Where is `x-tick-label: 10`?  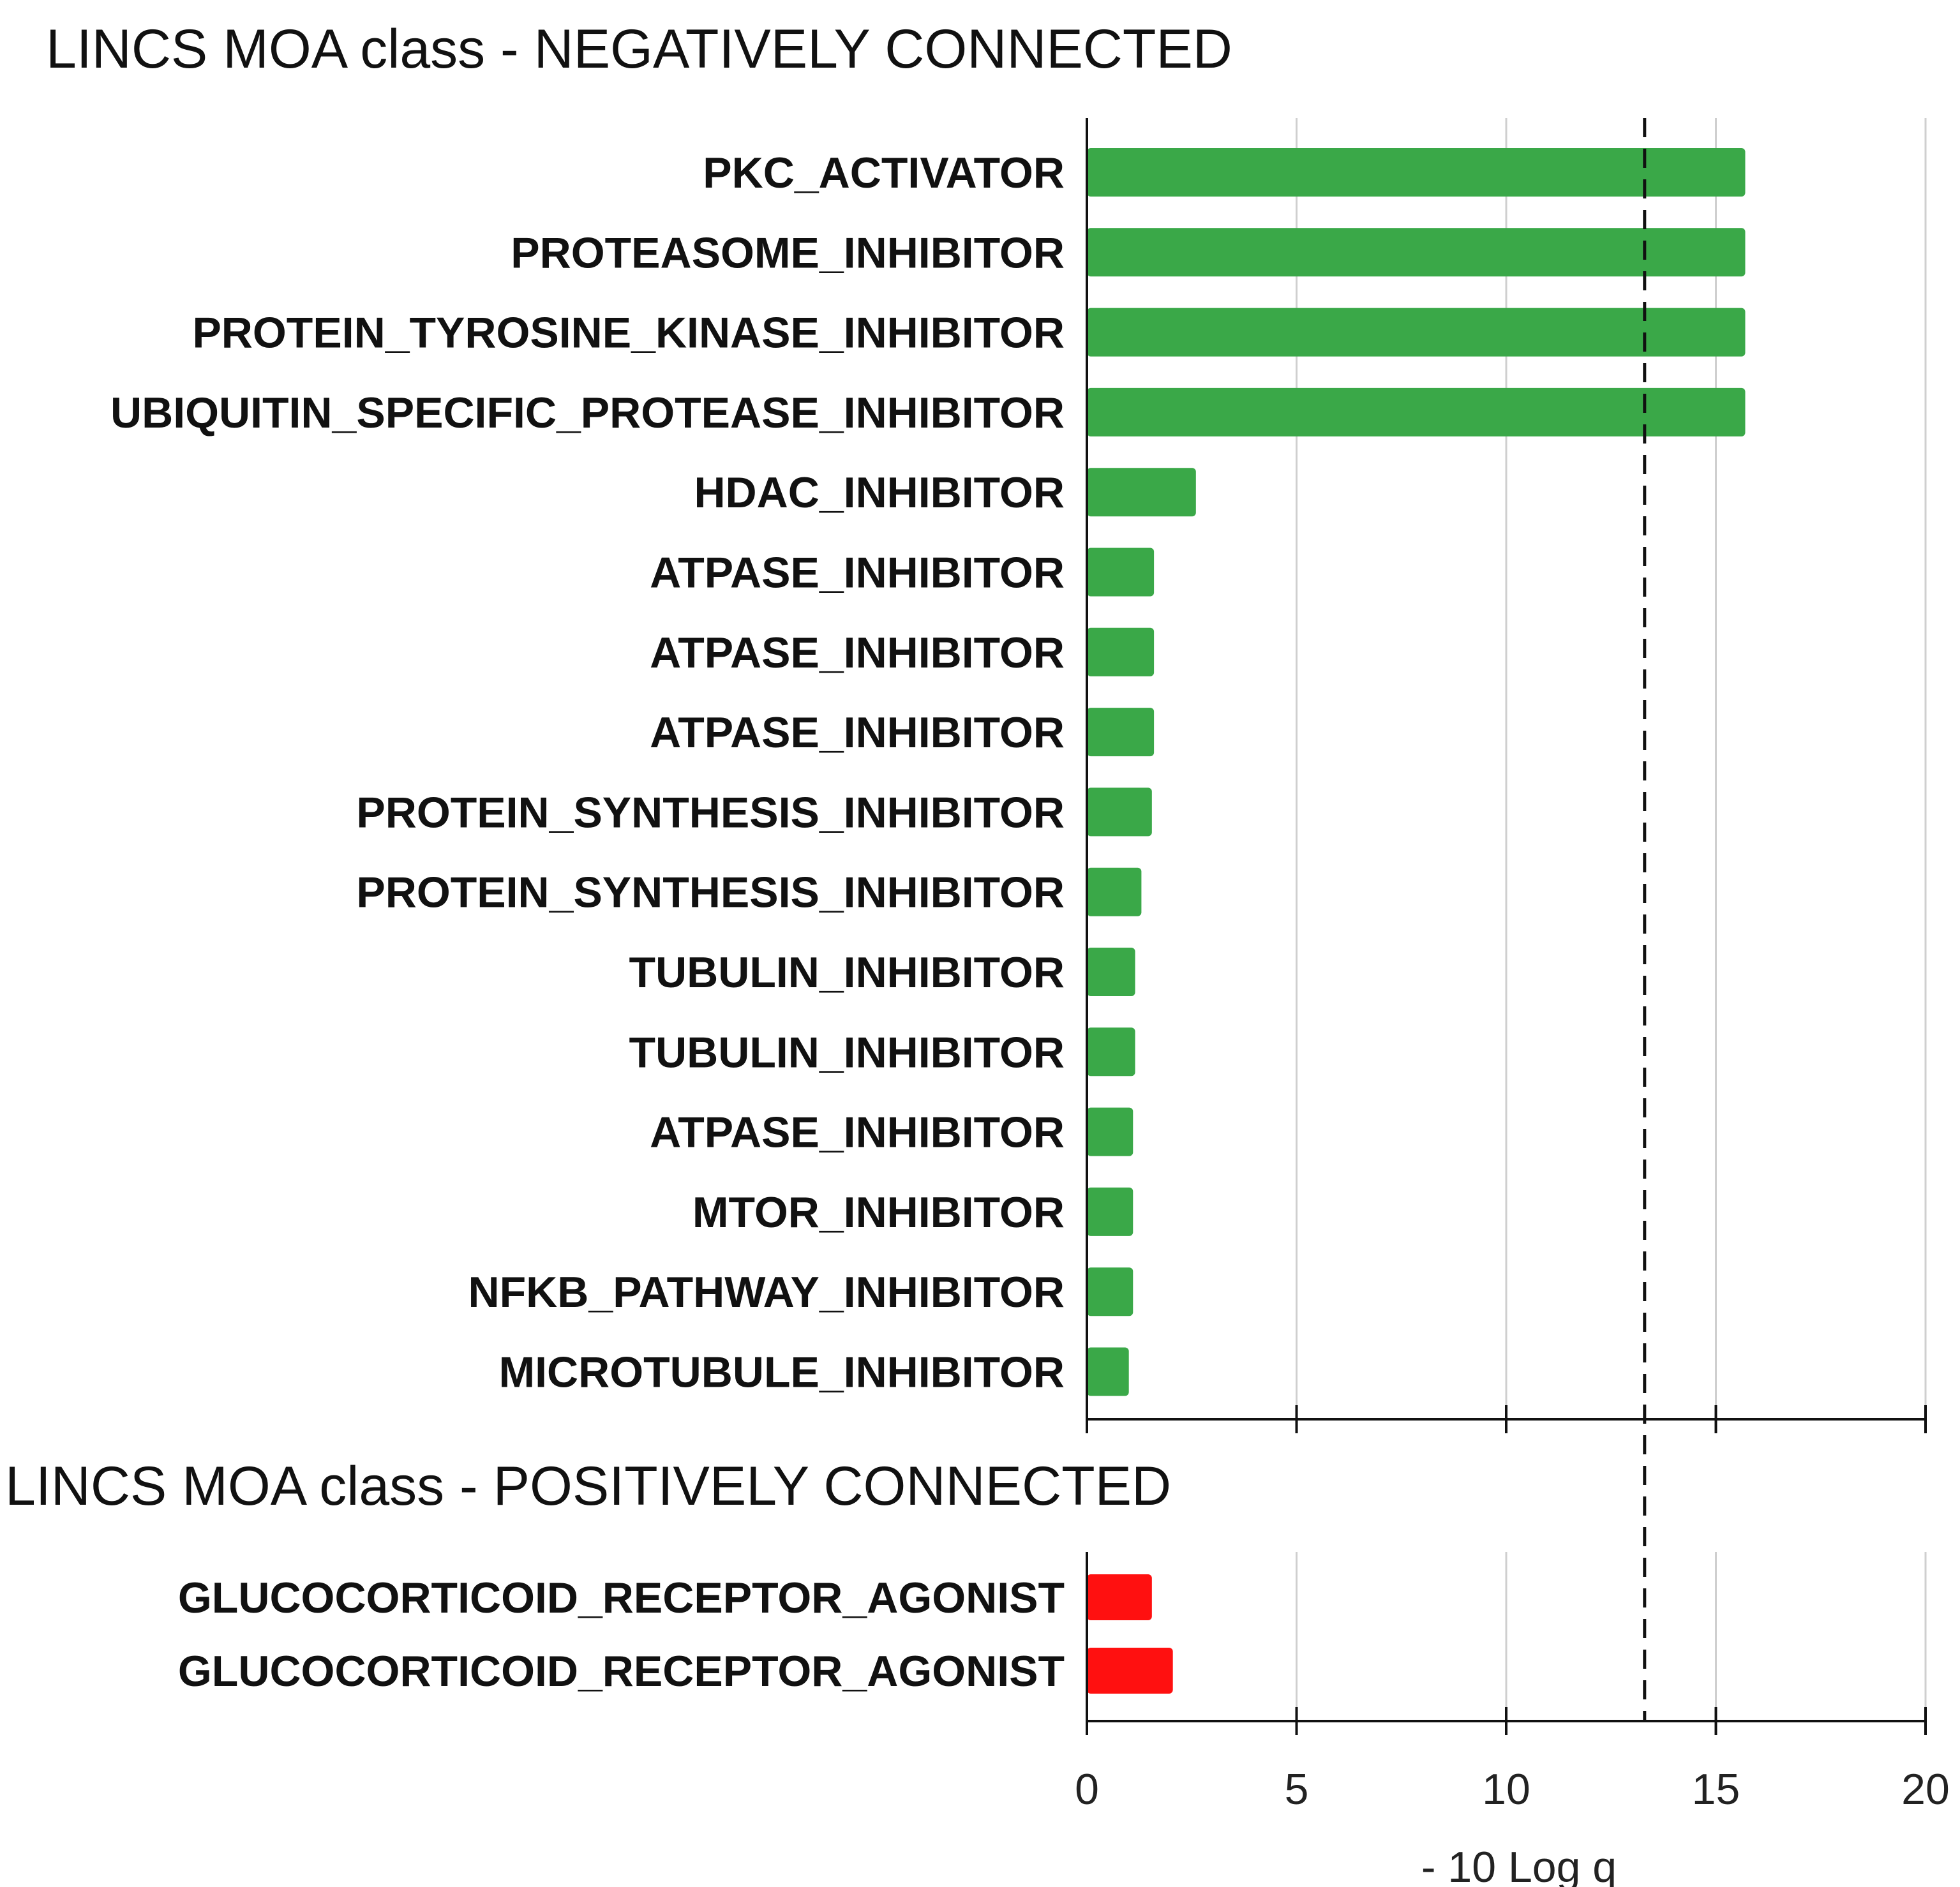
x-tick-label: 10 is located at coordinates (1506, 1790).